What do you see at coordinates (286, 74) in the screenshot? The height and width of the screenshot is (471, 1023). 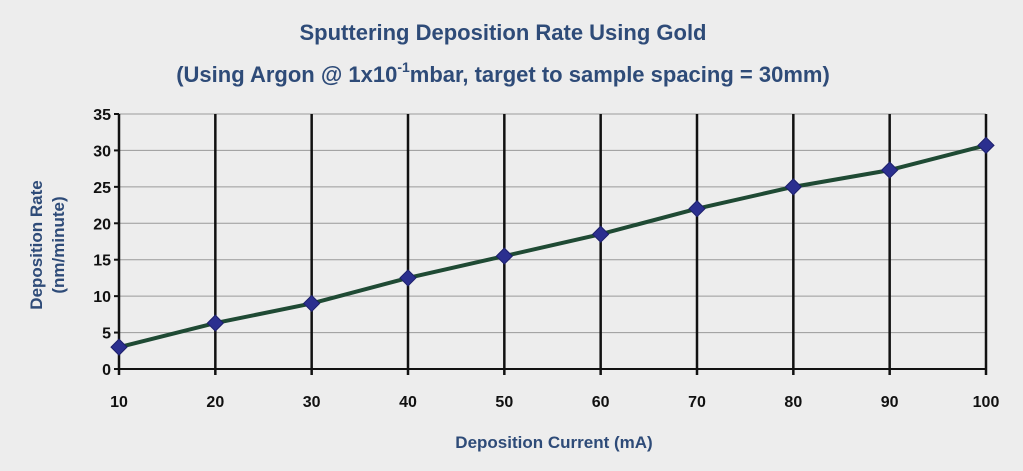 I see `subtitle-prefix: (Using Argon @ 1x10` at bounding box center [286, 74].